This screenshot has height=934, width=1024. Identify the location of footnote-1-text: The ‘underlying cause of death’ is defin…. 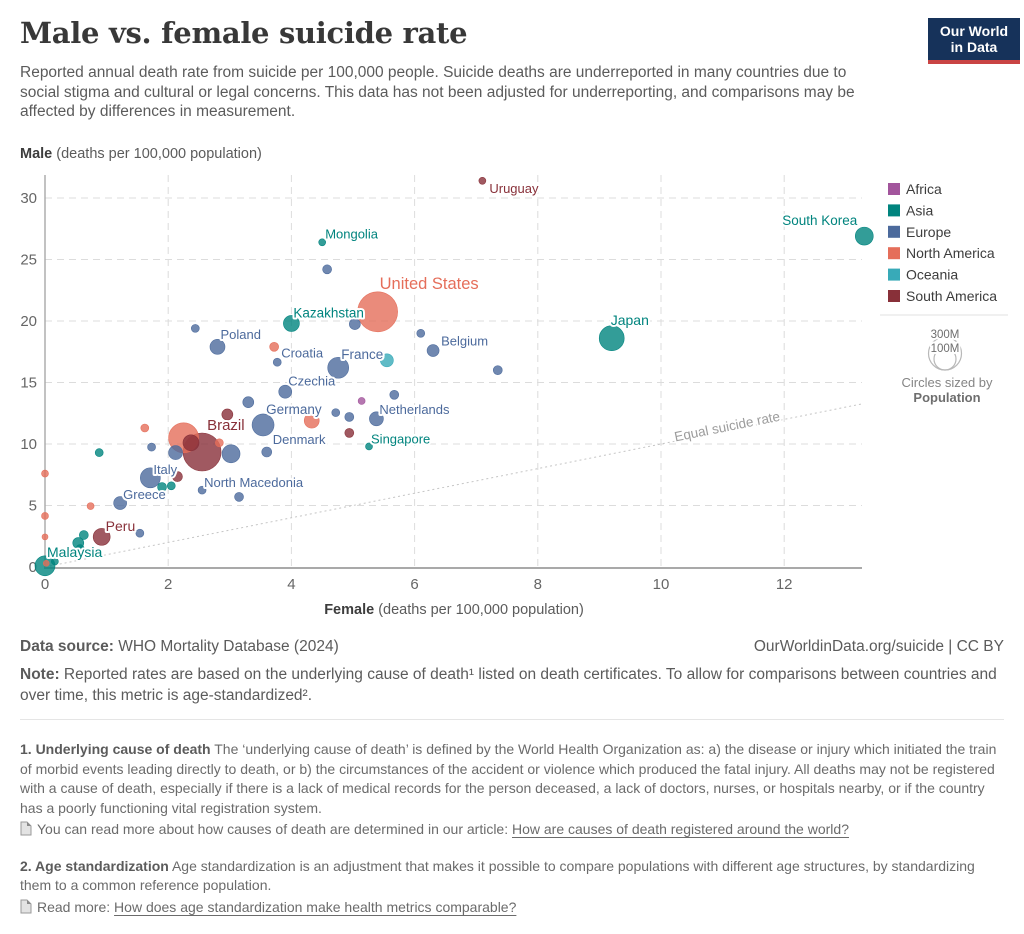
(508, 778).